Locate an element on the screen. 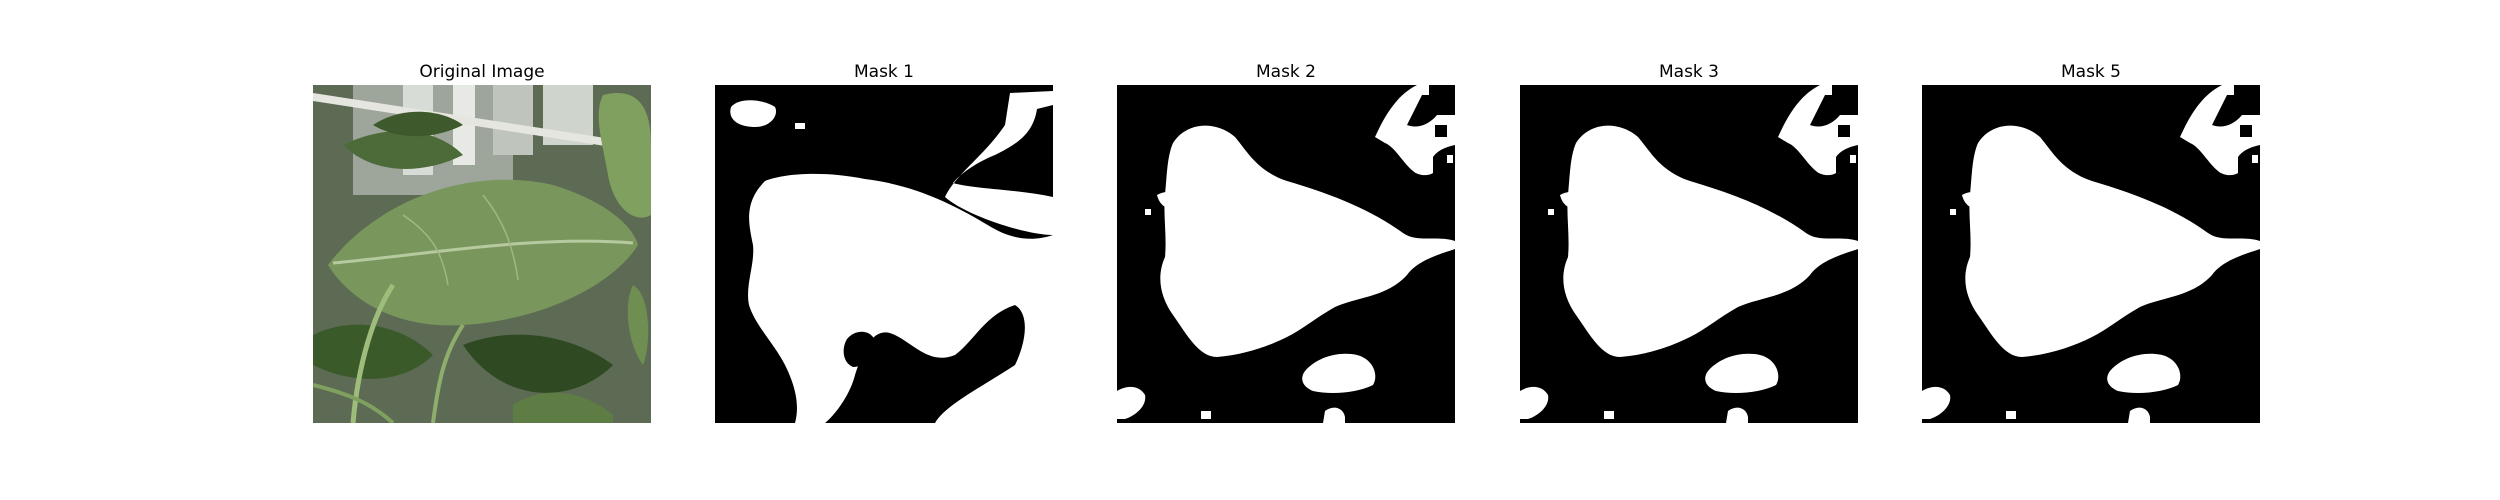 The width and height of the screenshot is (2500, 500). mask-5-image is located at coordinates (2091, 254).